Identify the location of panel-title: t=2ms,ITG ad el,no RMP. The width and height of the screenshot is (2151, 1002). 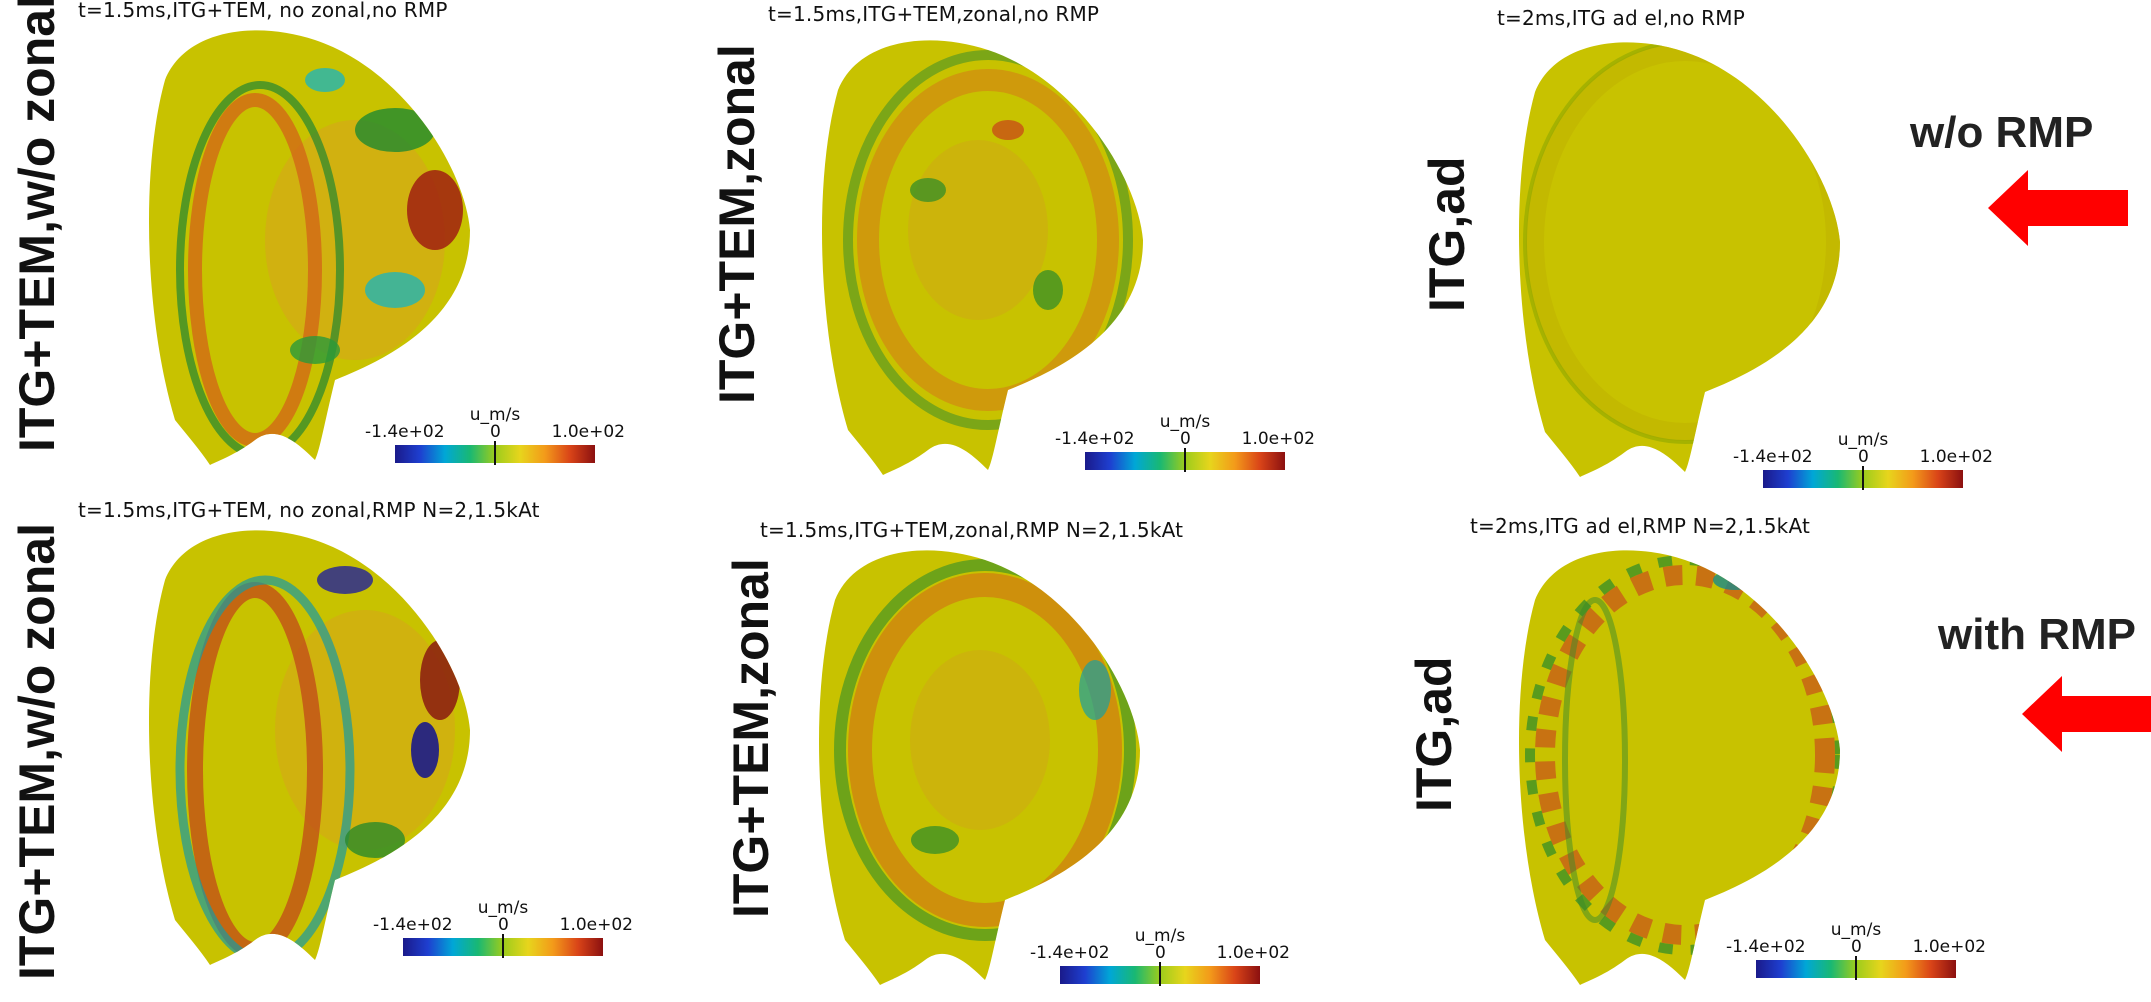
(1621, 18).